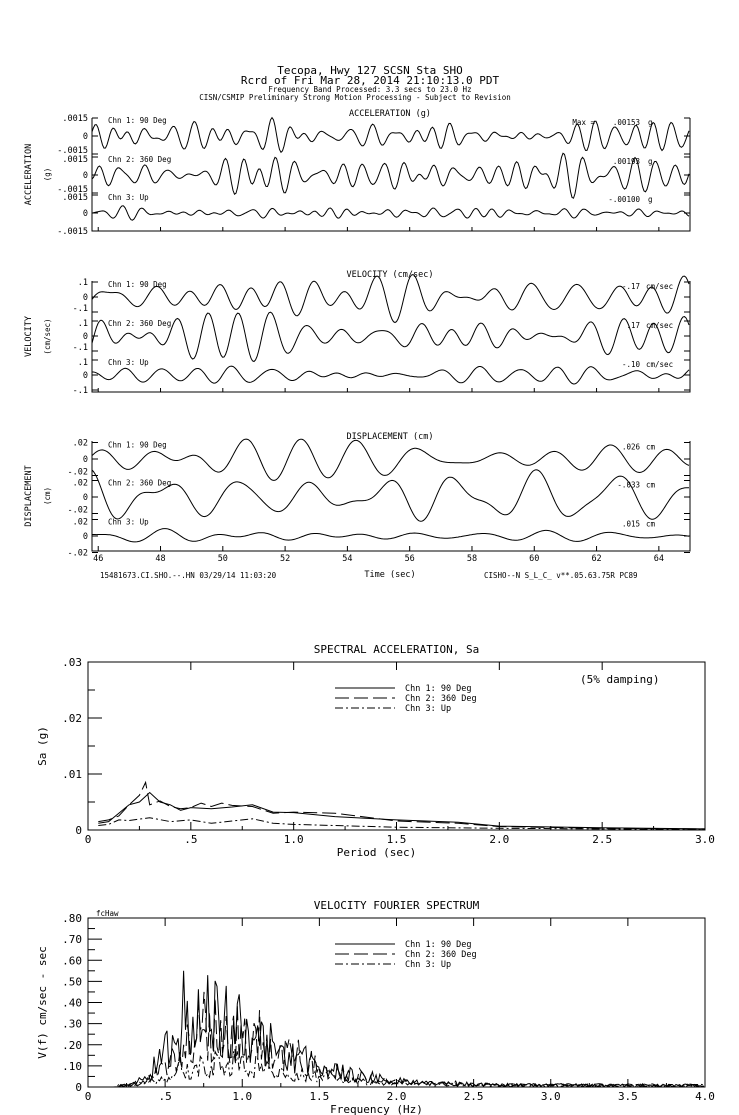 Image resolution: width=739 pixels, height=1115 pixels. Describe the element at coordinates (659, 559) in the screenshot. I see `time-tick-label: 64` at that location.